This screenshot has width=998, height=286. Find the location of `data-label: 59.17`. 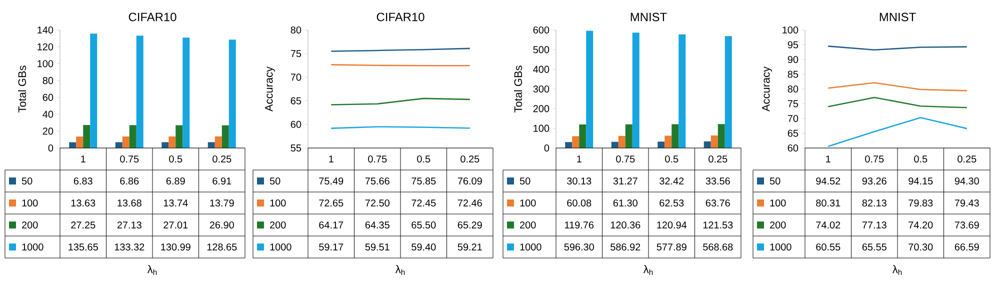

data-label: 59.17 is located at coordinates (331, 247).